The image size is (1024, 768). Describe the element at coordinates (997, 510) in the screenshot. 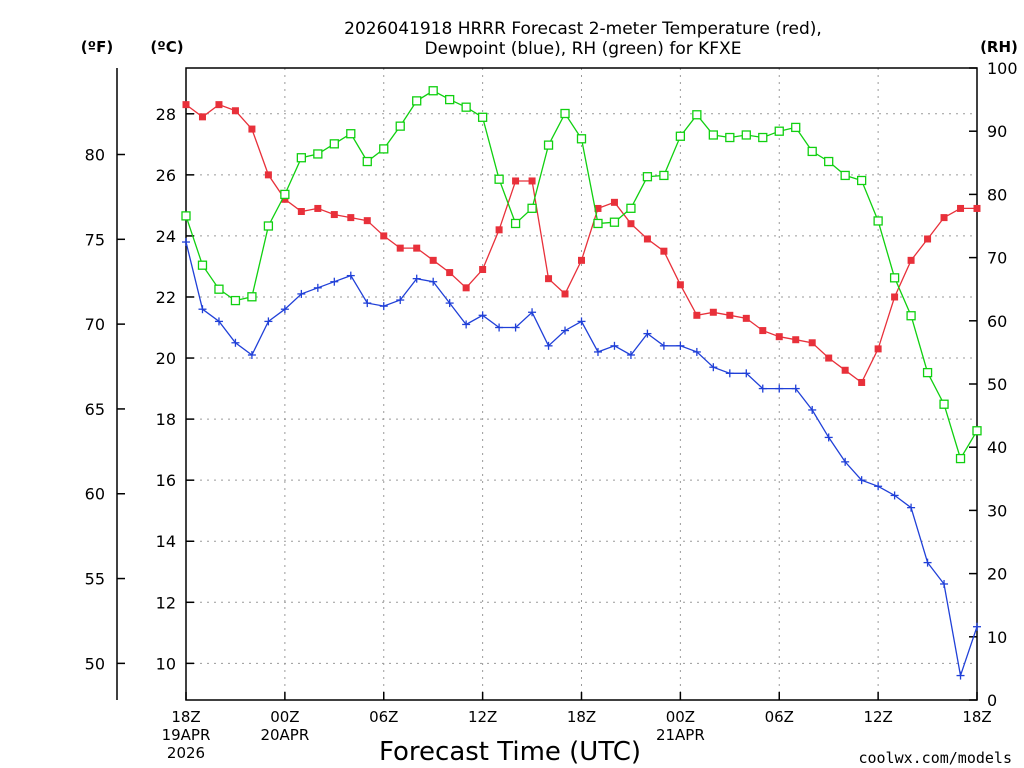

I see `rh-tick-label: 30` at that location.